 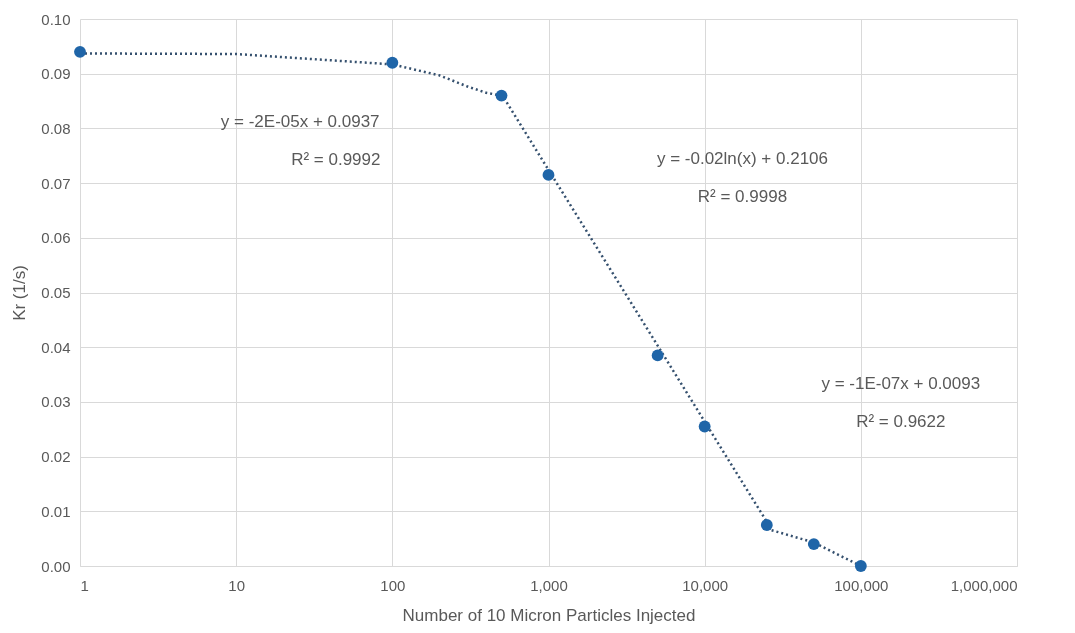 I want to click on y-tick-label: 0.02, so click(x=56, y=457).